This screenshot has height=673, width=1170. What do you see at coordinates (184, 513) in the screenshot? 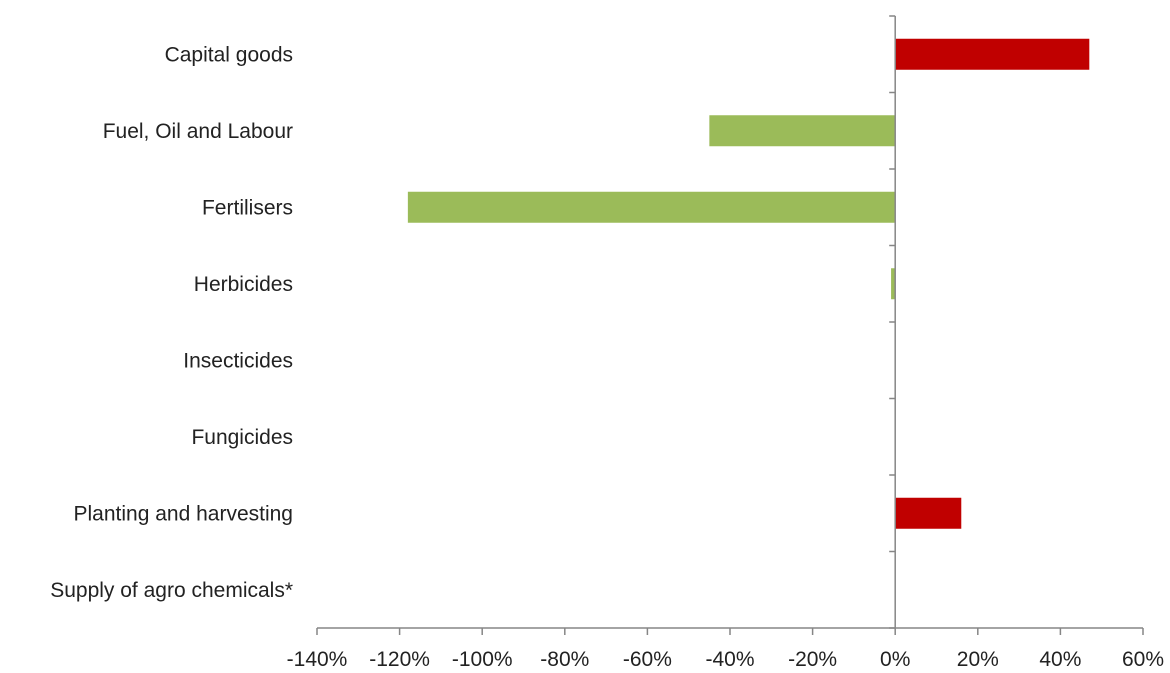
I see `category-label: Planting and harvesting` at bounding box center [184, 513].